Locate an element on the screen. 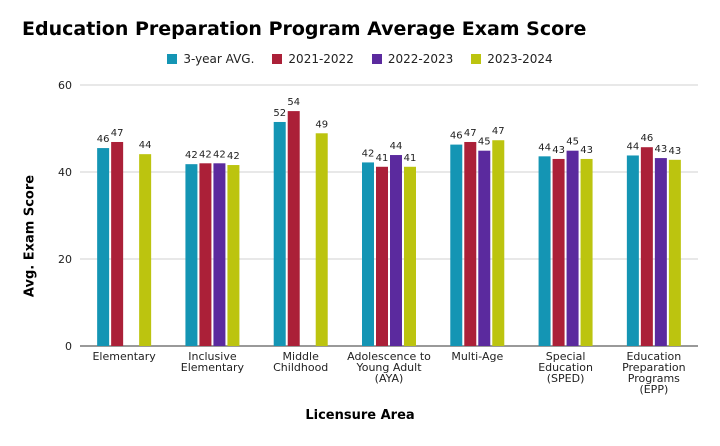  legend-item: 2021-2022 is located at coordinates (313, 59).